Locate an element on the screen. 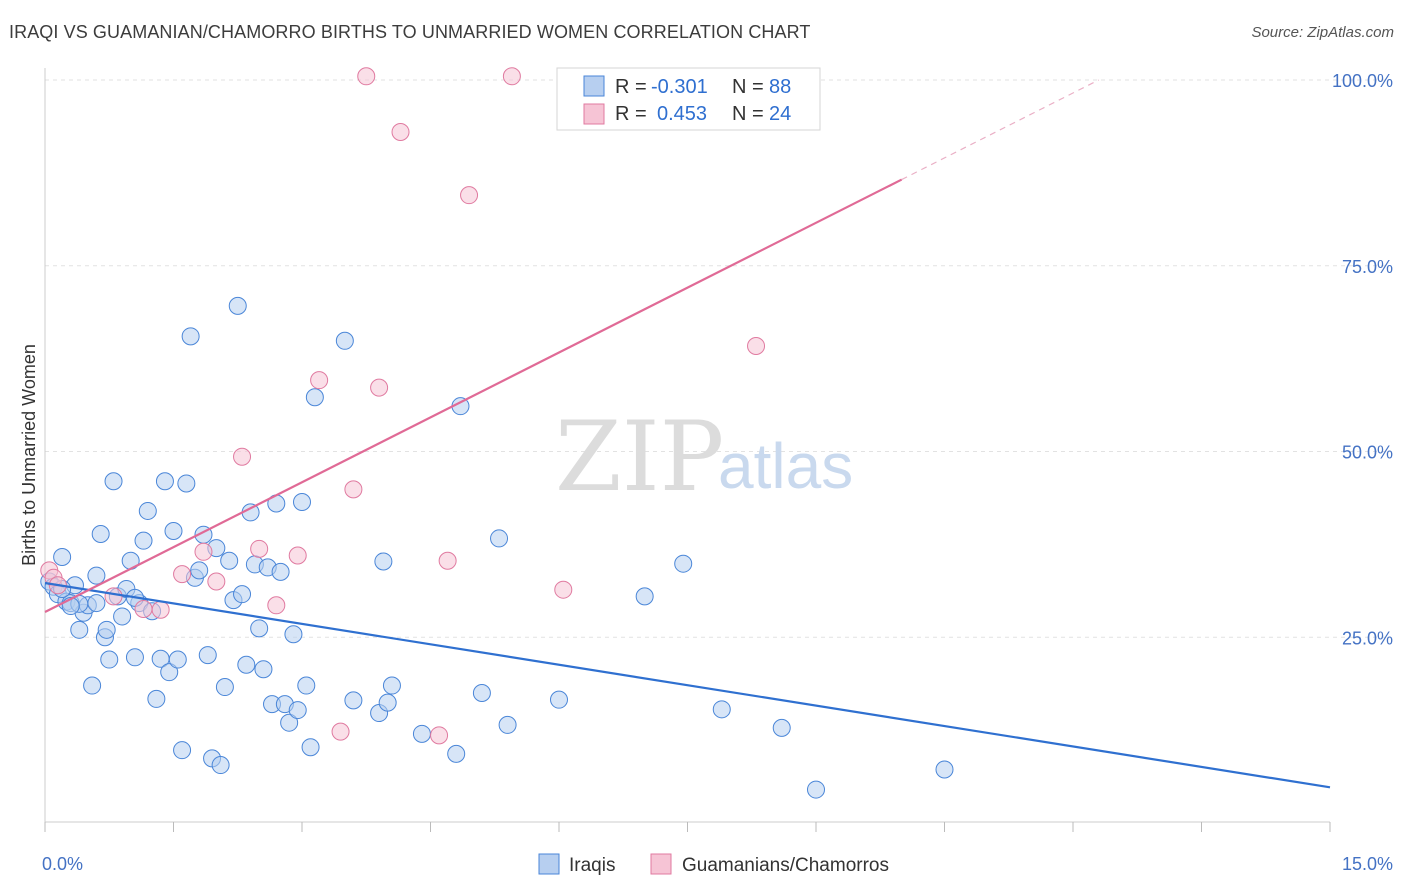  legend-r-value-1: -0.301 is located at coordinates (679, 87).